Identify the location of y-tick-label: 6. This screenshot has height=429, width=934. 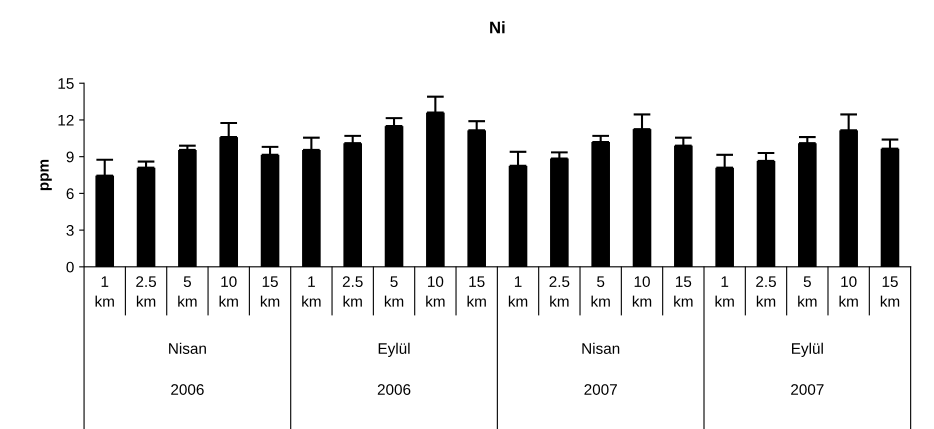
(70, 194).